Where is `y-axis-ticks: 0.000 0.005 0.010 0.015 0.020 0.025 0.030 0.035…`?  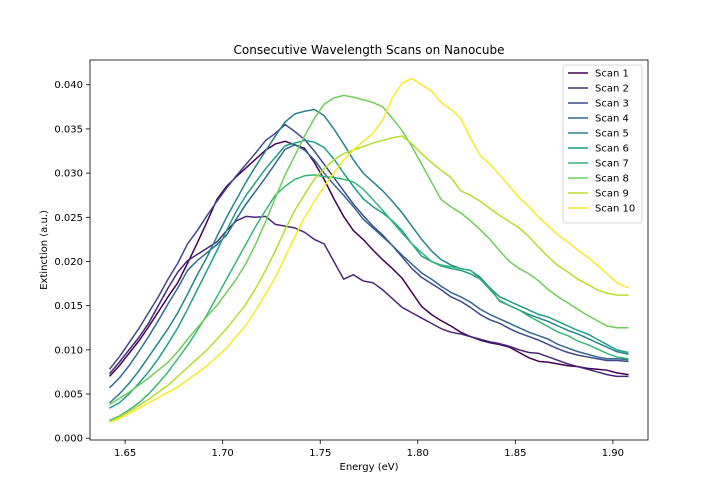
y-axis-ticks: 0.000 0.005 0.010 0.015 0.020 0.025 0.030 0.035… is located at coordinates (72, 262).